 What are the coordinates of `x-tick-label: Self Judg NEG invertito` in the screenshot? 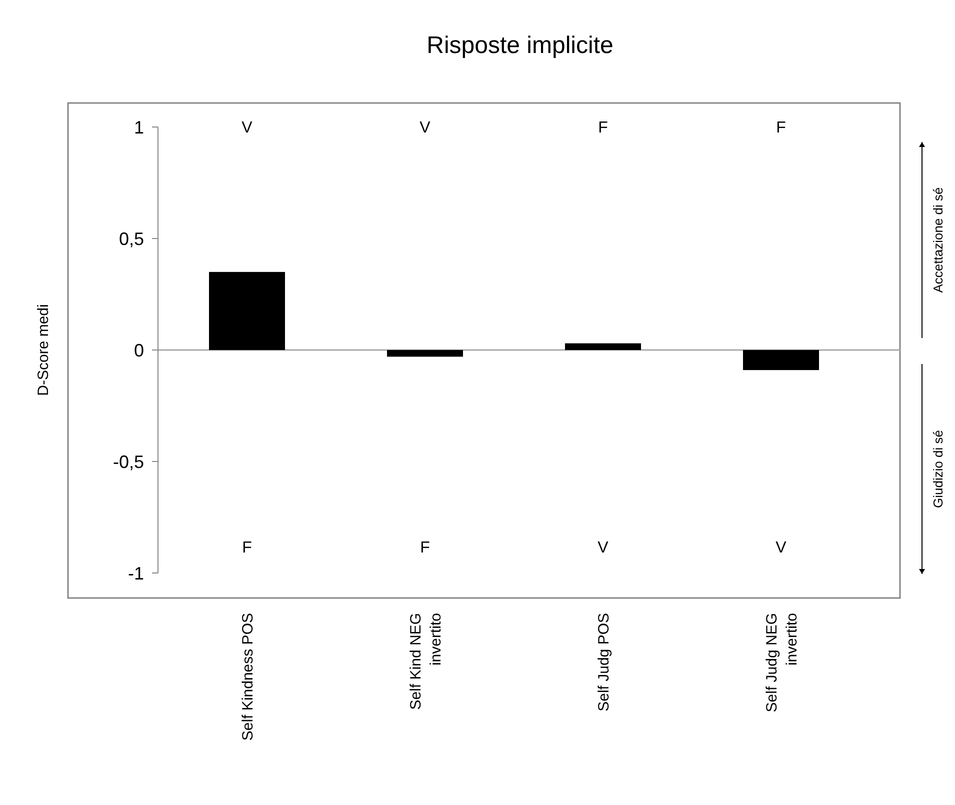 It's located at (781, 662).